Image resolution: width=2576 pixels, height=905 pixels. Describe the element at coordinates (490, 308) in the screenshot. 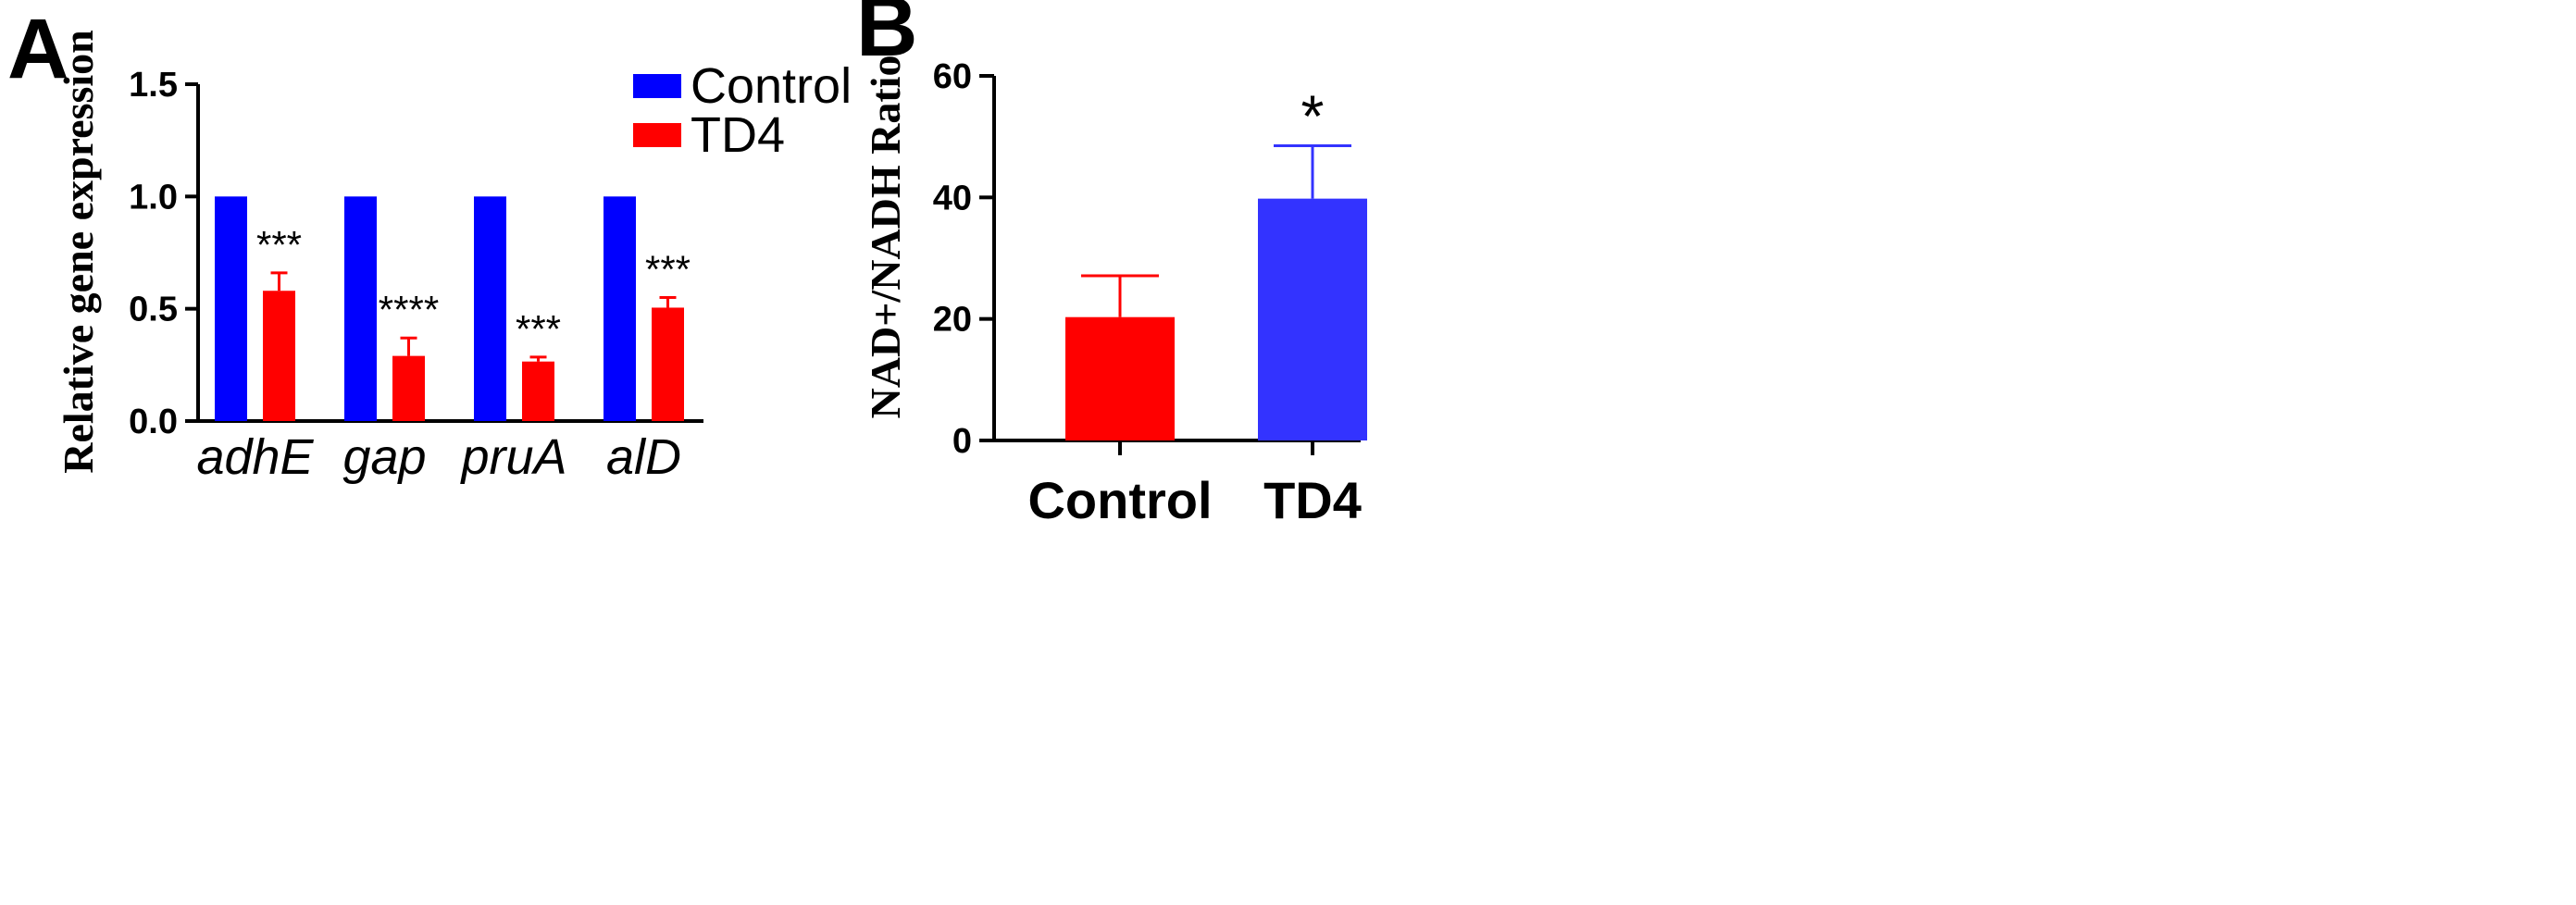

I see `panel-a-bar-control-pruA` at that location.